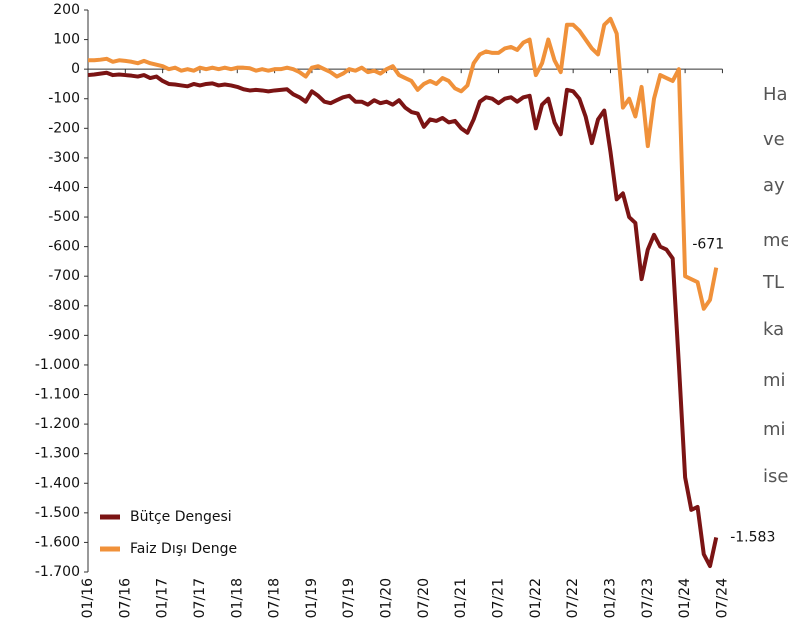  I want to click on y-tick-label: -1.600, so click(57, 542).